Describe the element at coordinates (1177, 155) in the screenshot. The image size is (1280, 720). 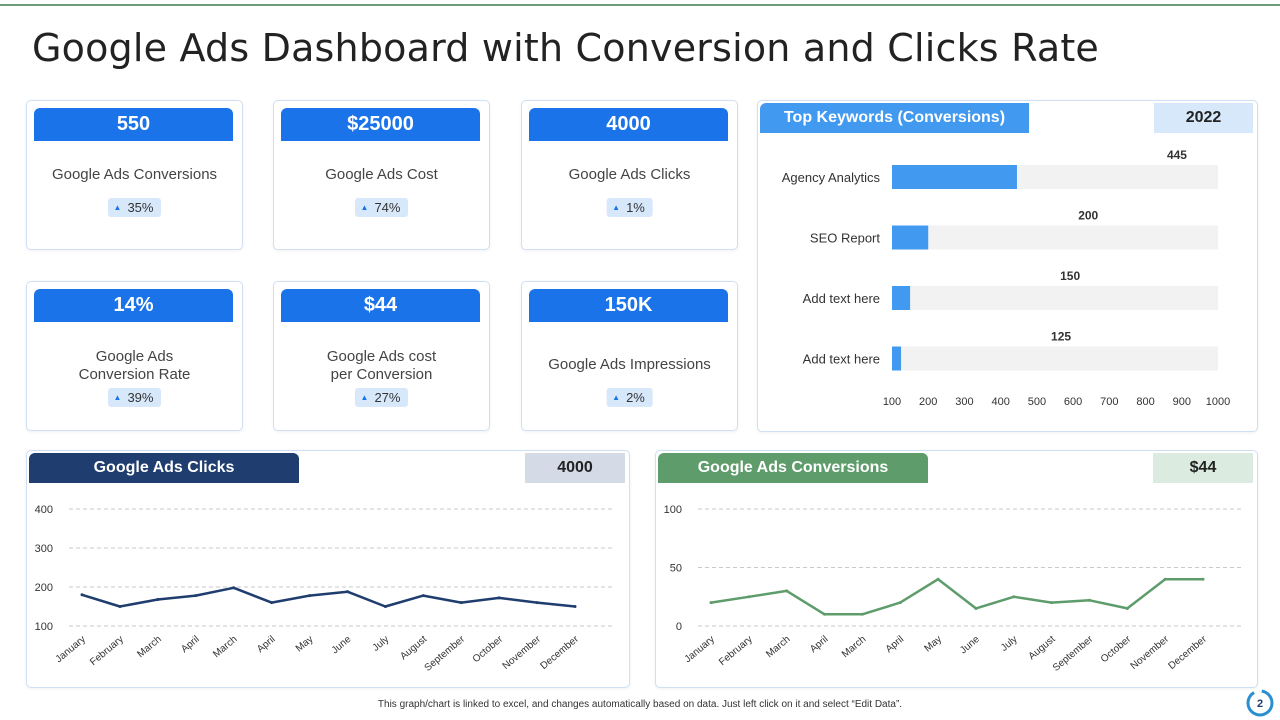
I see `data-label: 445` at that location.